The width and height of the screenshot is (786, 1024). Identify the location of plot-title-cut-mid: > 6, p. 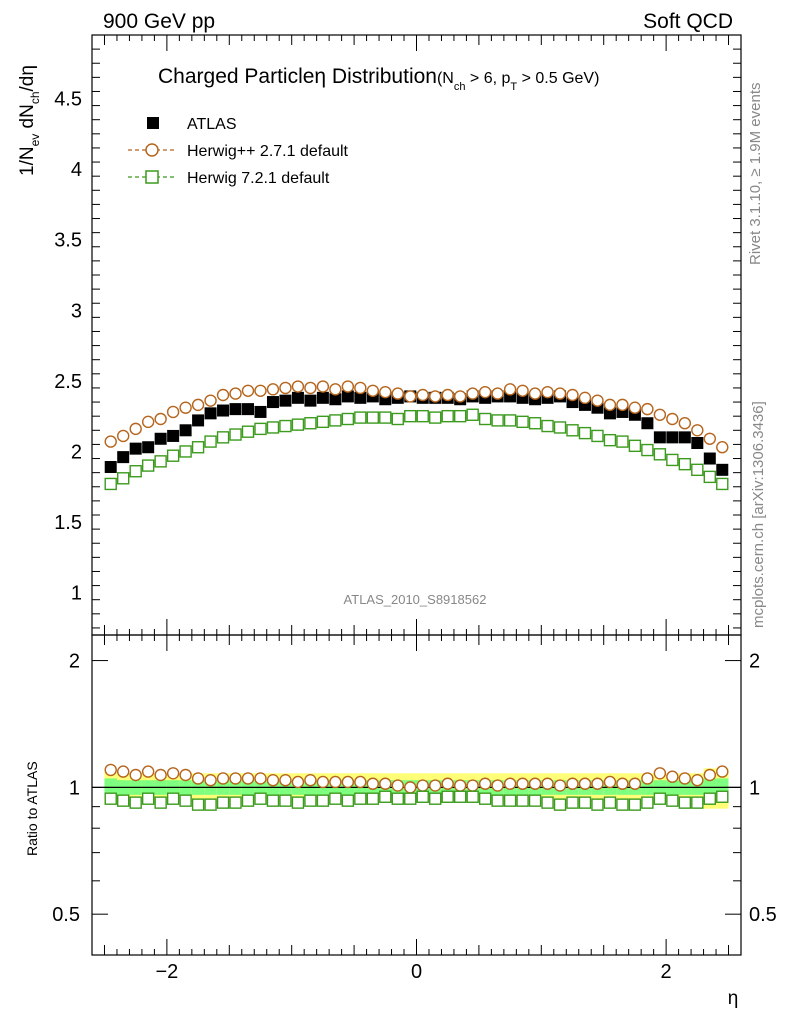
(487, 78).